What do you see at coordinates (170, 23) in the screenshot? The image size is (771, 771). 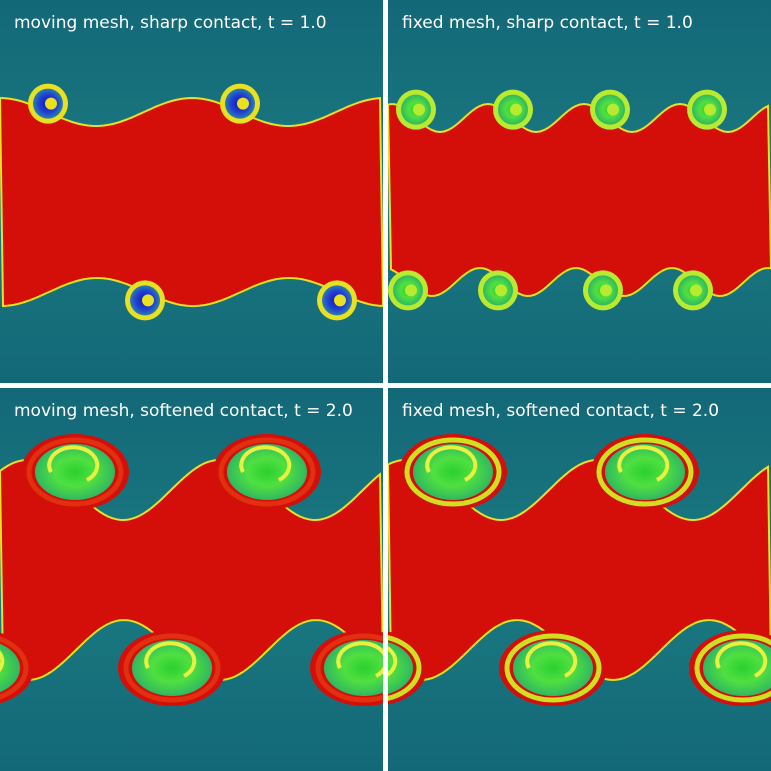 I see `panel-label: moving mesh, sharp contact, t = 1.0` at bounding box center [170, 23].